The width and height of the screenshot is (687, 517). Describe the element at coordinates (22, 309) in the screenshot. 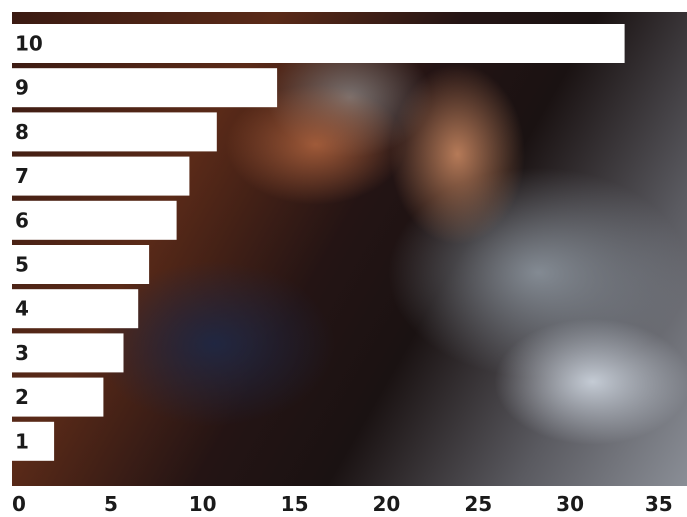

I see `bar-label-4: 4` at that location.